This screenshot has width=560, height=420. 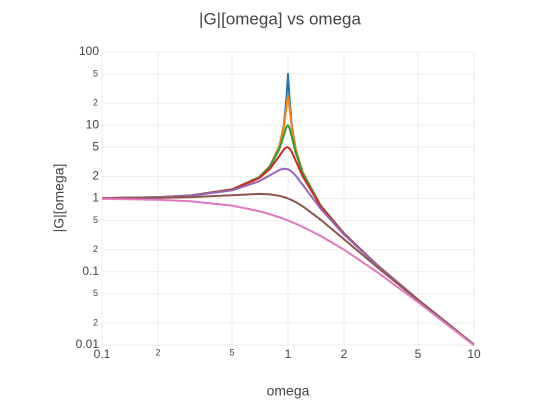 What do you see at coordinates (95, 198) in the screenshot?
I see `y-tick-label: 1` at bounding box center [95, 198].